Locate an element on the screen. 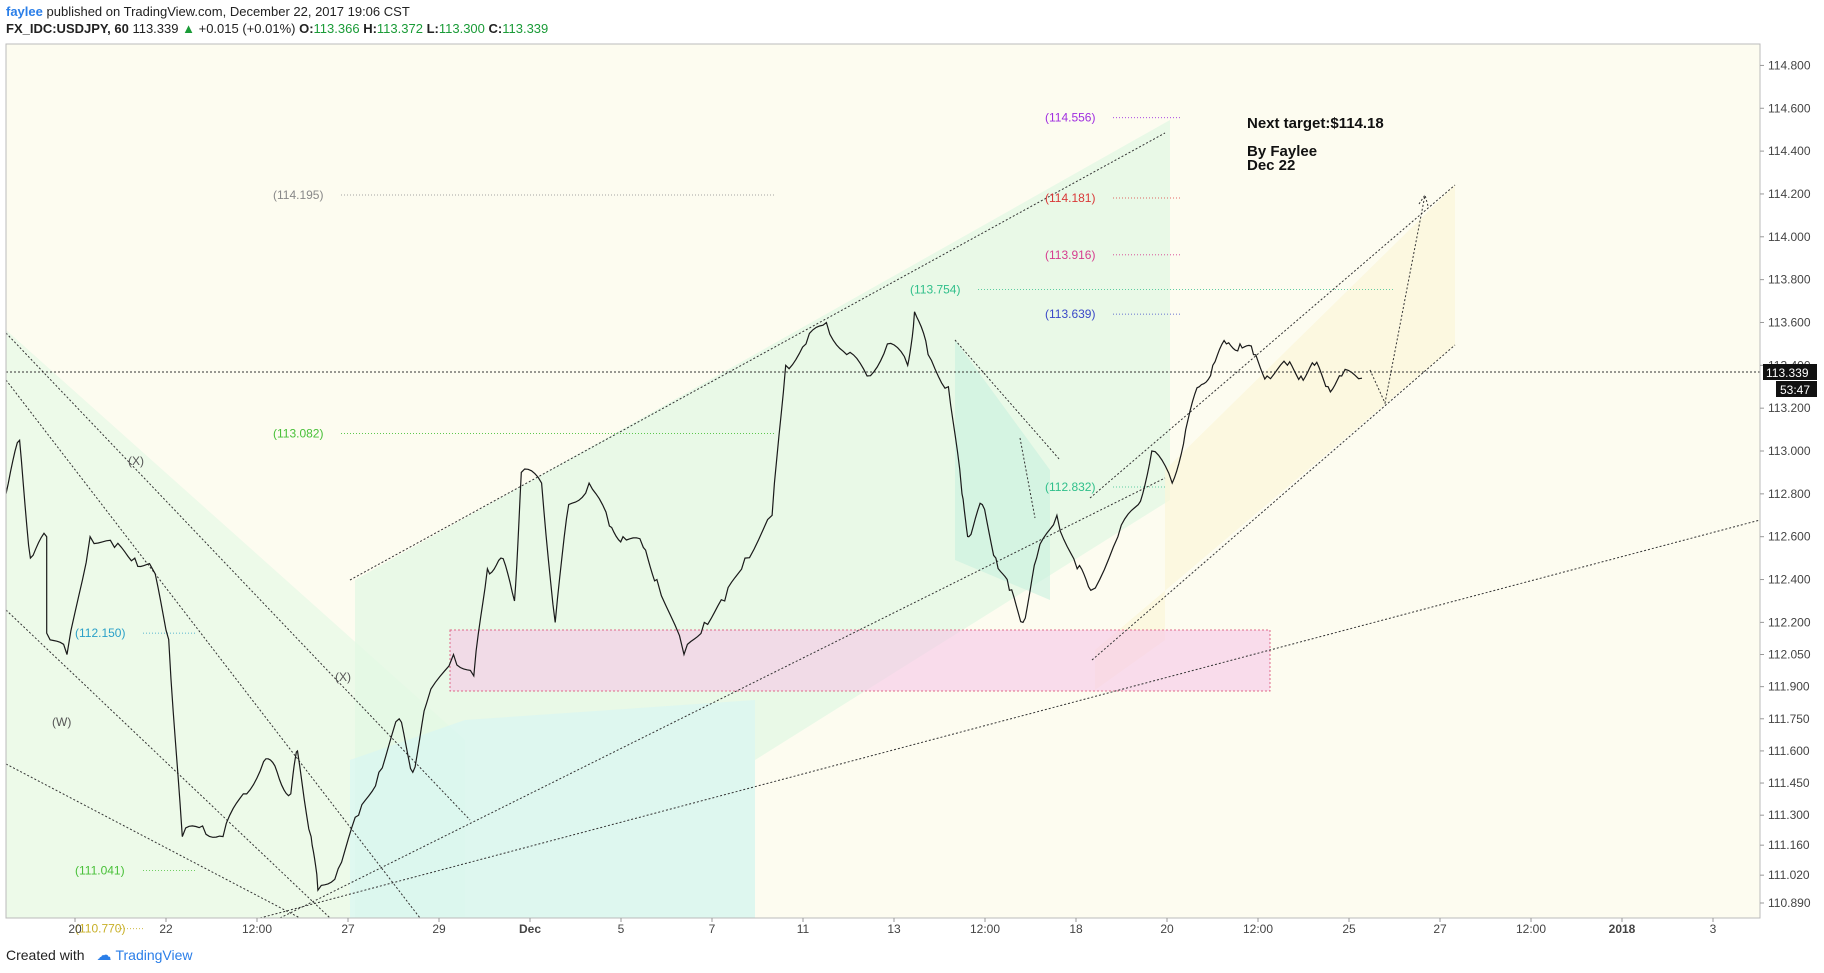 This screenshot has width=1824, height=973. close-value: 113.339 is located at coordinates (525, 28).